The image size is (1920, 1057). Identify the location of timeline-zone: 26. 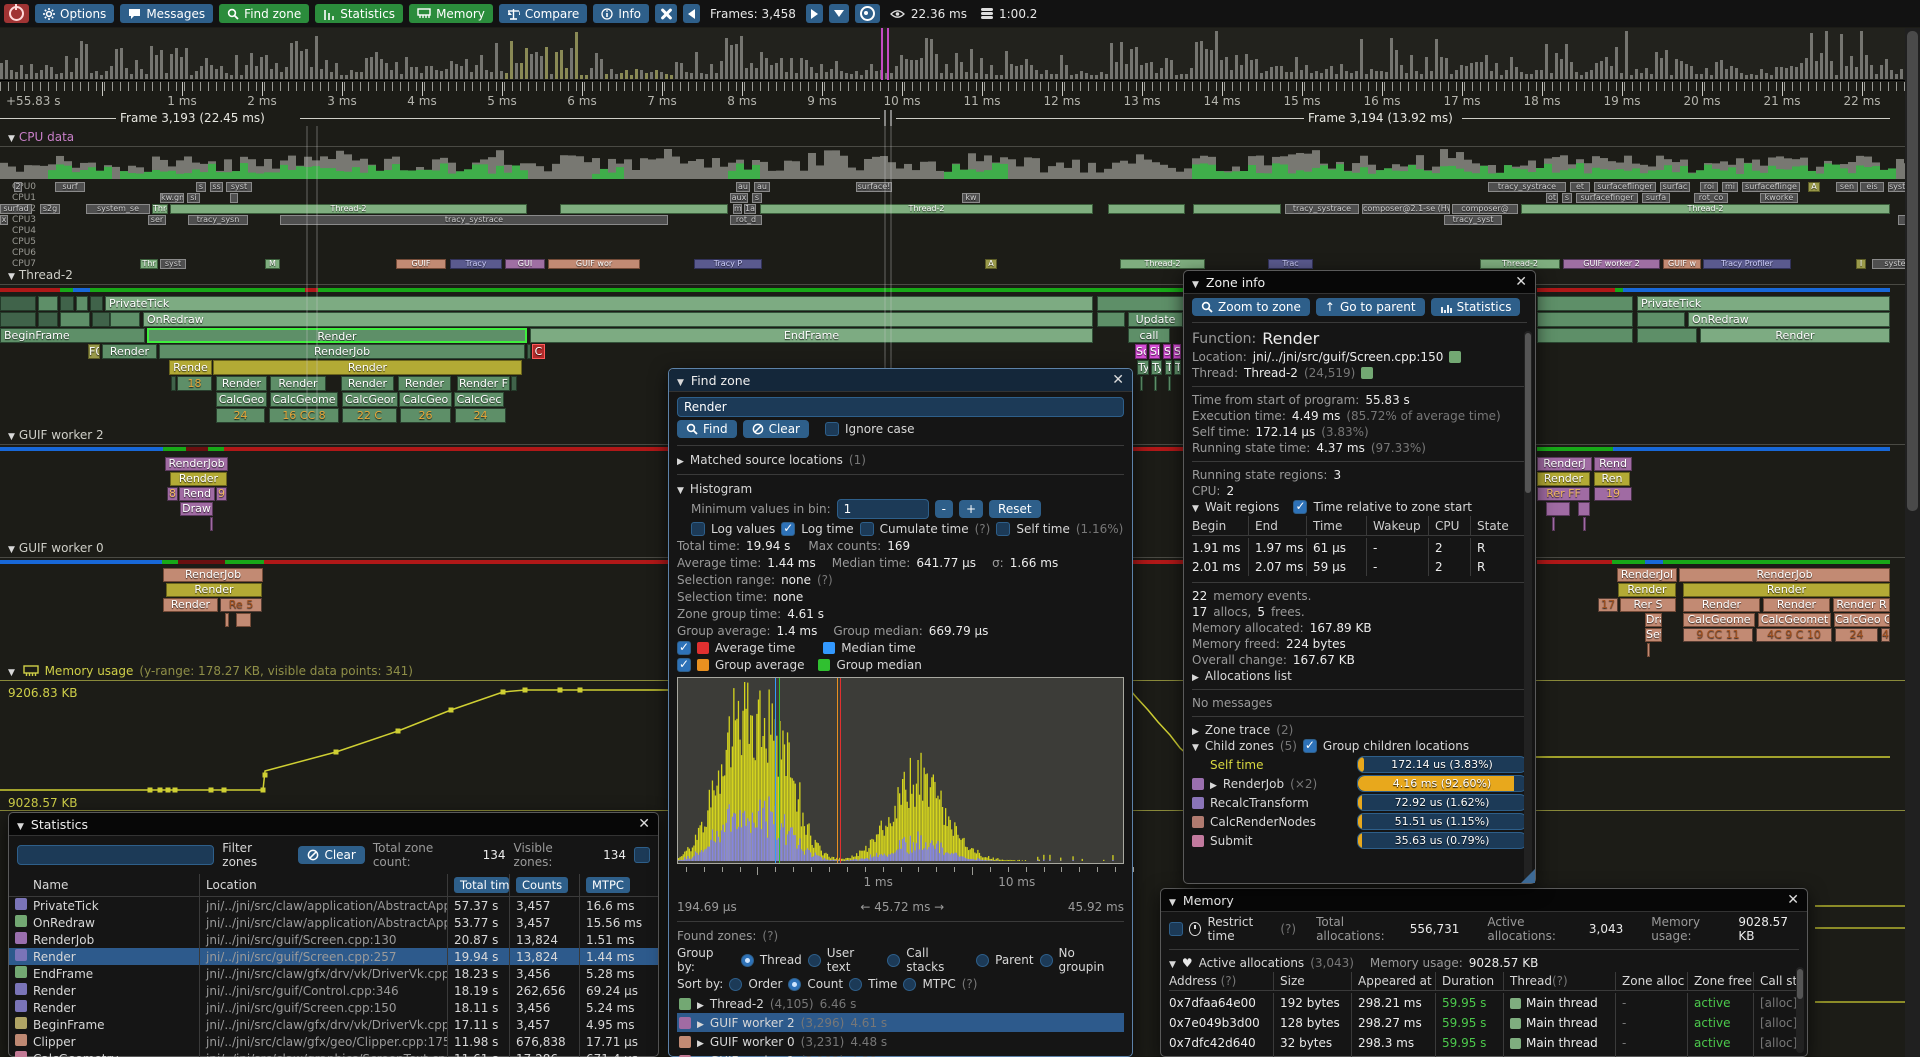
(425, 415).